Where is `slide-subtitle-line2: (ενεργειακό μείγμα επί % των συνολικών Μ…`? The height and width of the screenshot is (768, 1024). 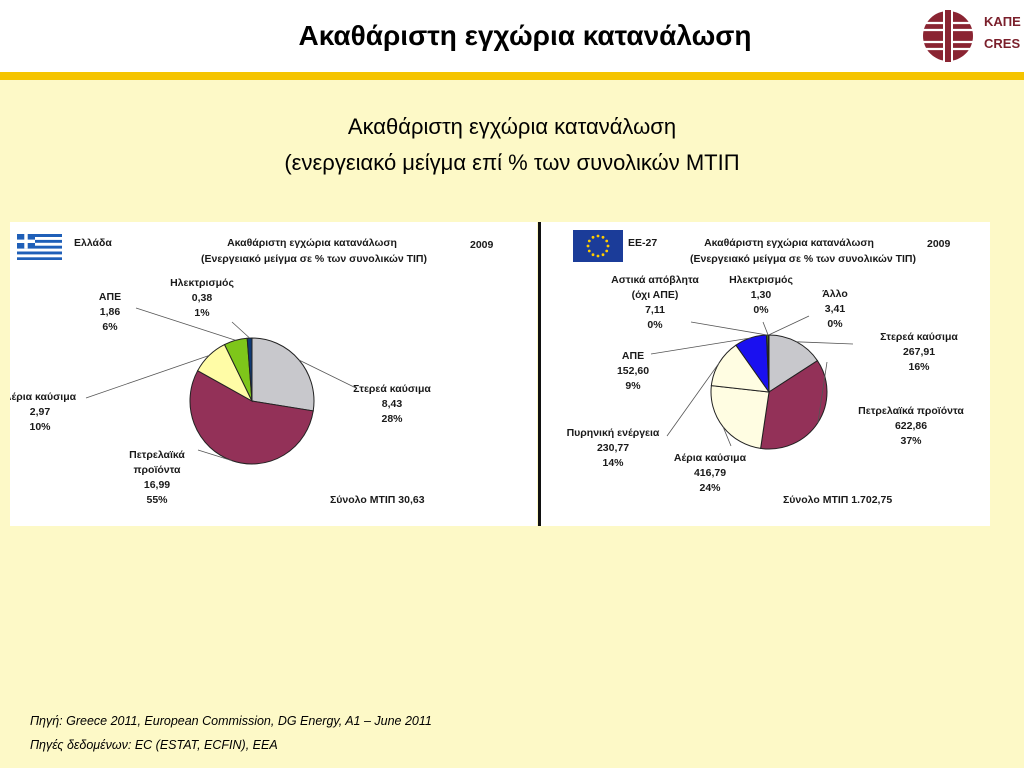 slide-subtitle-line2: (ενεργειακό μείγμα επί % των συνολικών Μ… is located at coordinates (512, 162).